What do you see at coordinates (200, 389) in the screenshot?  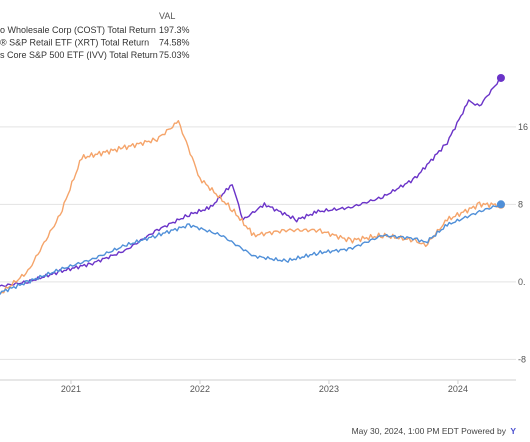 I see `x-tick-label: 2022` at bounding box center [200, 389].